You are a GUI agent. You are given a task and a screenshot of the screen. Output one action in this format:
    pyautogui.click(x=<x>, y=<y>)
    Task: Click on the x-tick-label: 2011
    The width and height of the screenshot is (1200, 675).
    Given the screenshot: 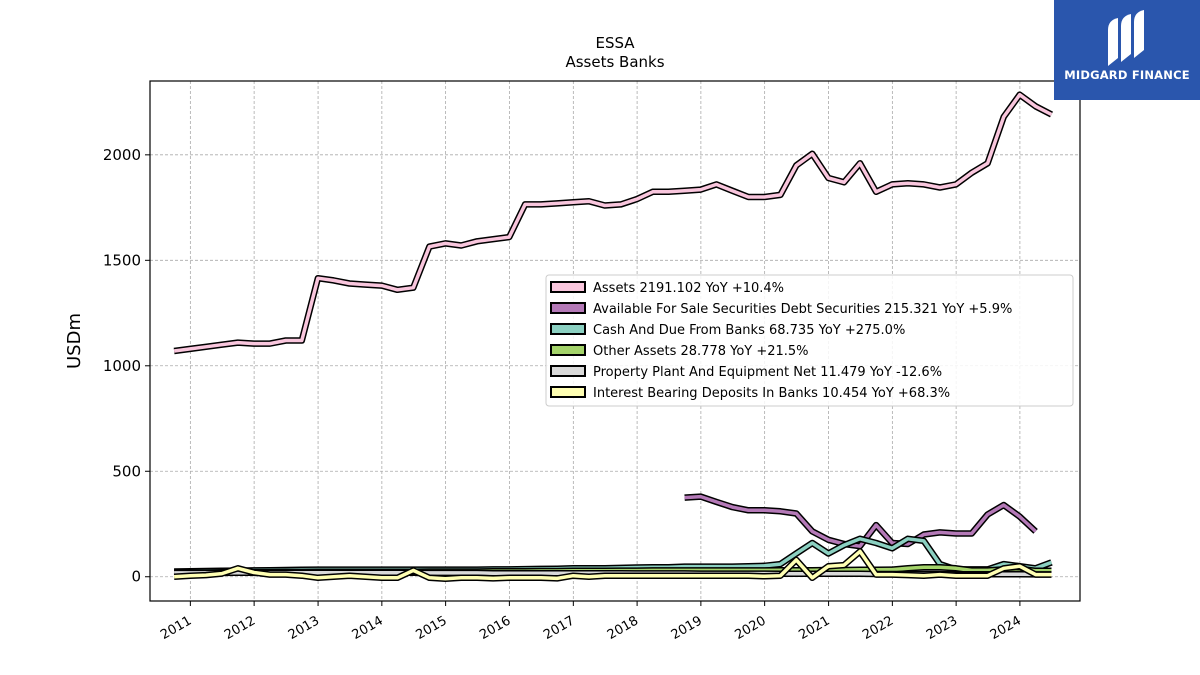 What is the action you would take?
    pyautogui.click(x=176, y=628)
    